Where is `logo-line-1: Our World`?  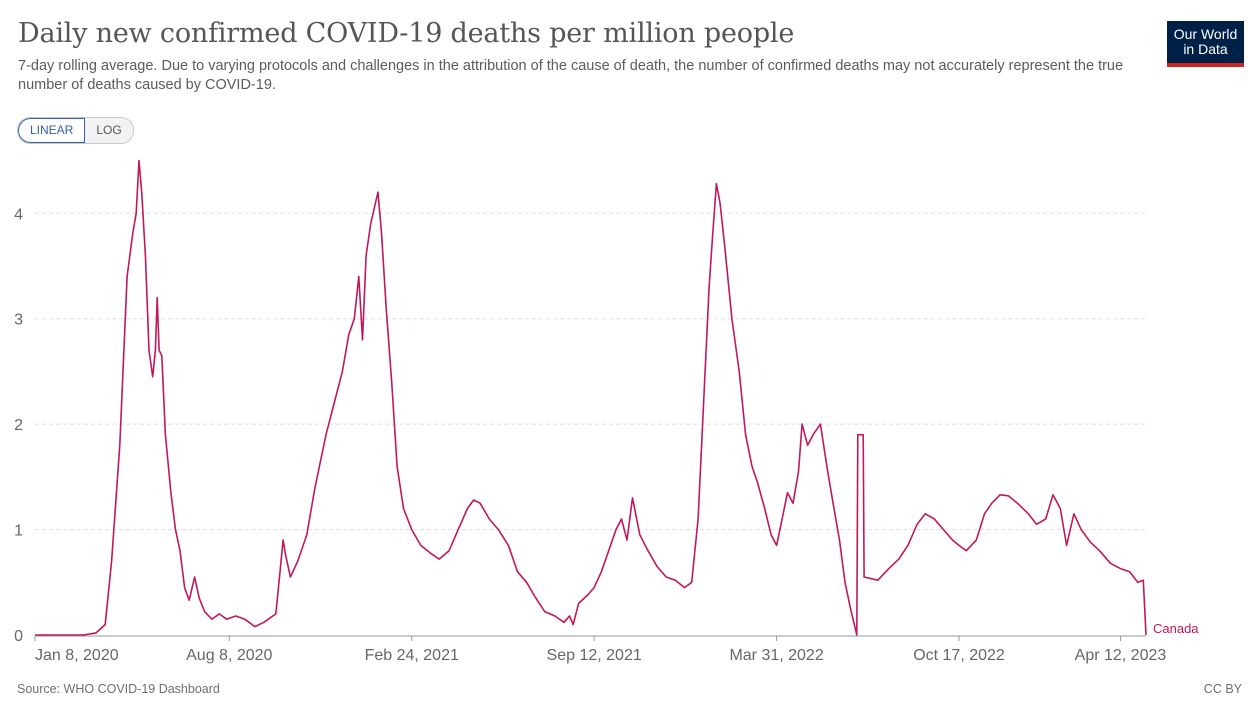 logo-line-1: Our World is located at coordinates (1205, 34).